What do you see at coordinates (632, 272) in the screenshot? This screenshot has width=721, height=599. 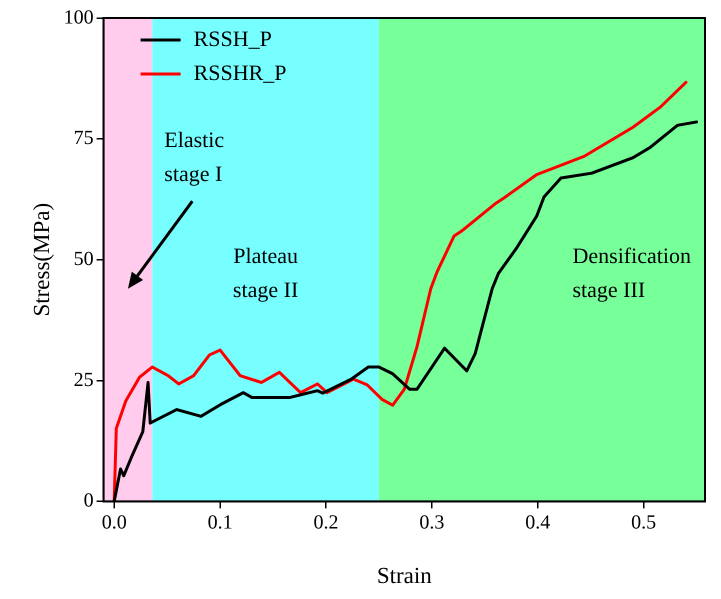 I see `band-label: Densification stage III` at bounding box center [632, 272].